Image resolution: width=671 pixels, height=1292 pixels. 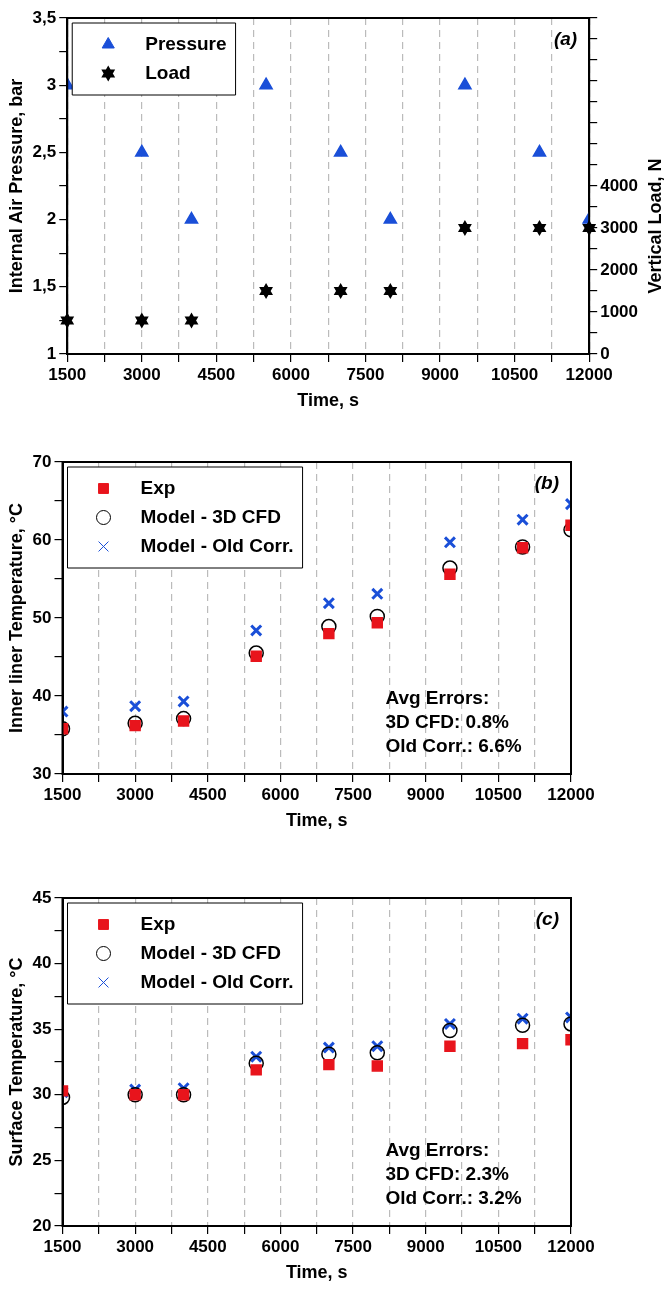 What do you see at coordinates (42, 1225) in the screenshot?
I see `y-tick-label: 20` at bounding box center [42, 1225].